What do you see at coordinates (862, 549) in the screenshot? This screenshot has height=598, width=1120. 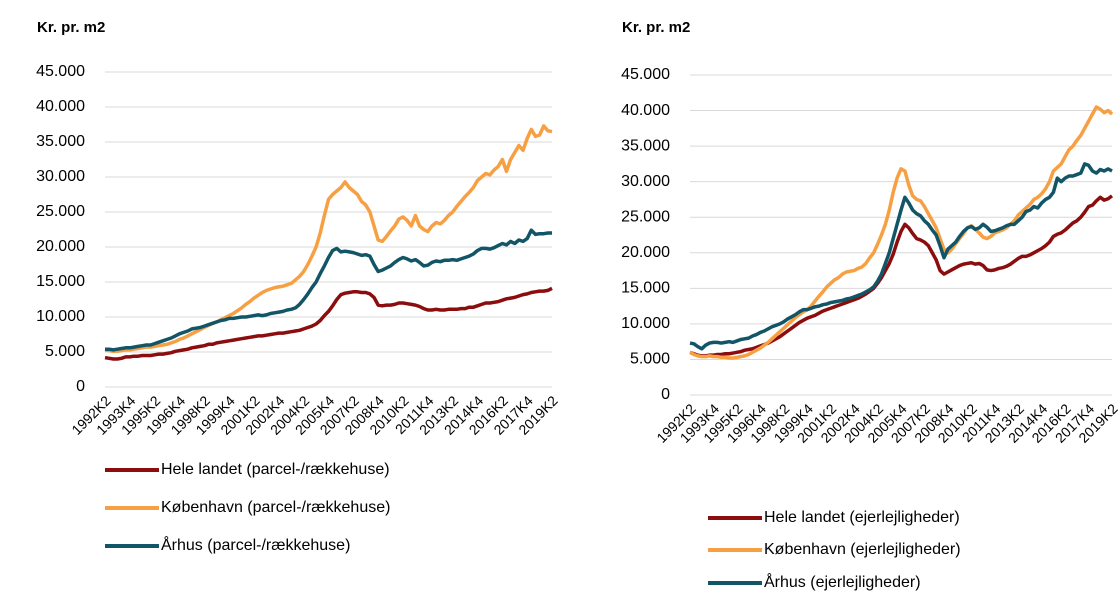 I see `legend-label: København (ejerlejligheder)` at bounding box center [862, 549].